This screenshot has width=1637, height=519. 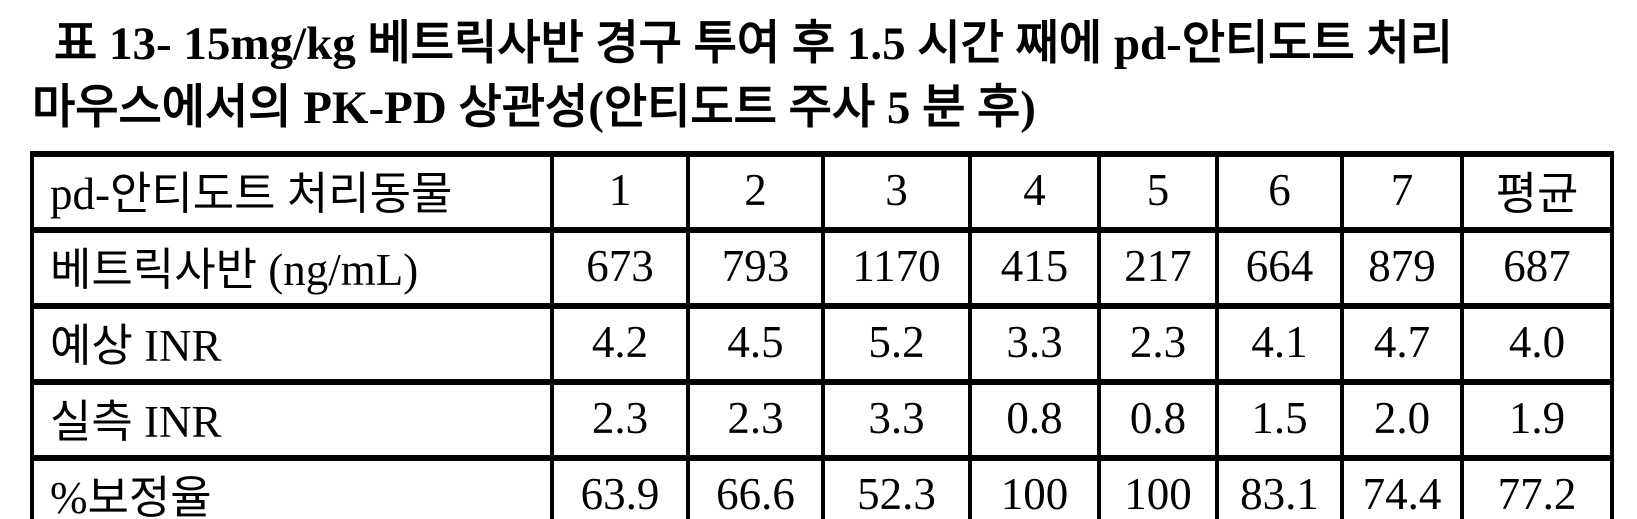 What do you see at coordinates (1402, 487) in the screenshot?
I see `table-cell: 74.4` at bounding box center [1402, 487].